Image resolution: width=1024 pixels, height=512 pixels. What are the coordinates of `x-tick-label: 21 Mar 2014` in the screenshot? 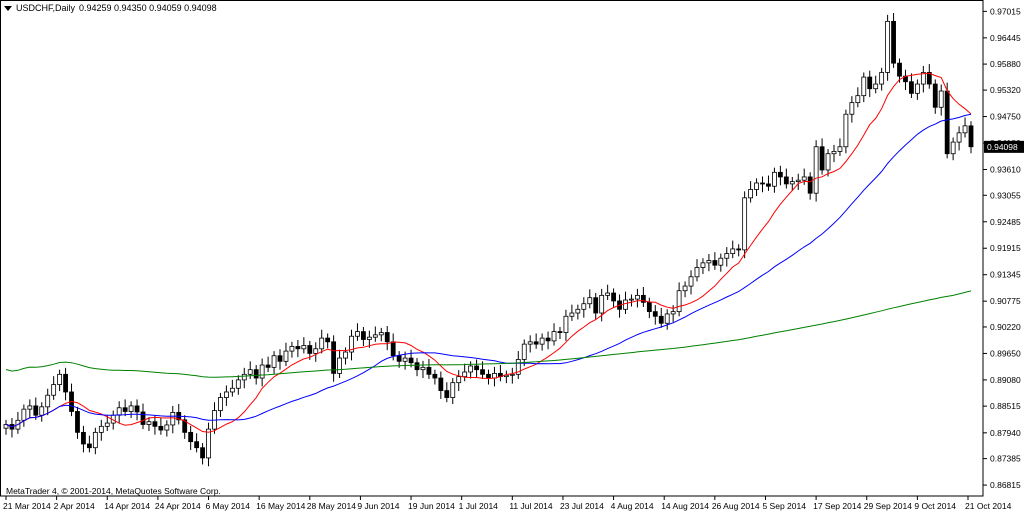 It's located at (27, 506).